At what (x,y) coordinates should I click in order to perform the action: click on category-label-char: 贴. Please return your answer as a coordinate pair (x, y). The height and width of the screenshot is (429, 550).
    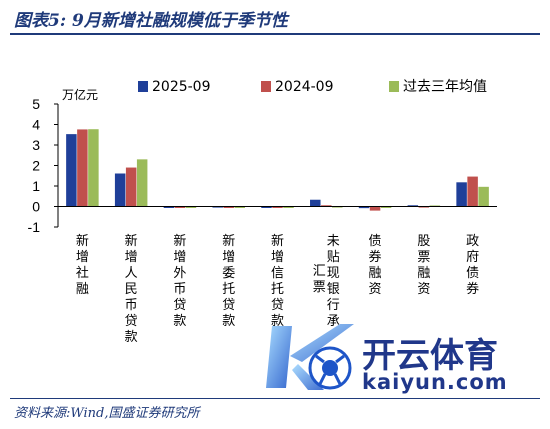
    Looking at the image, I should click on (333, 257).